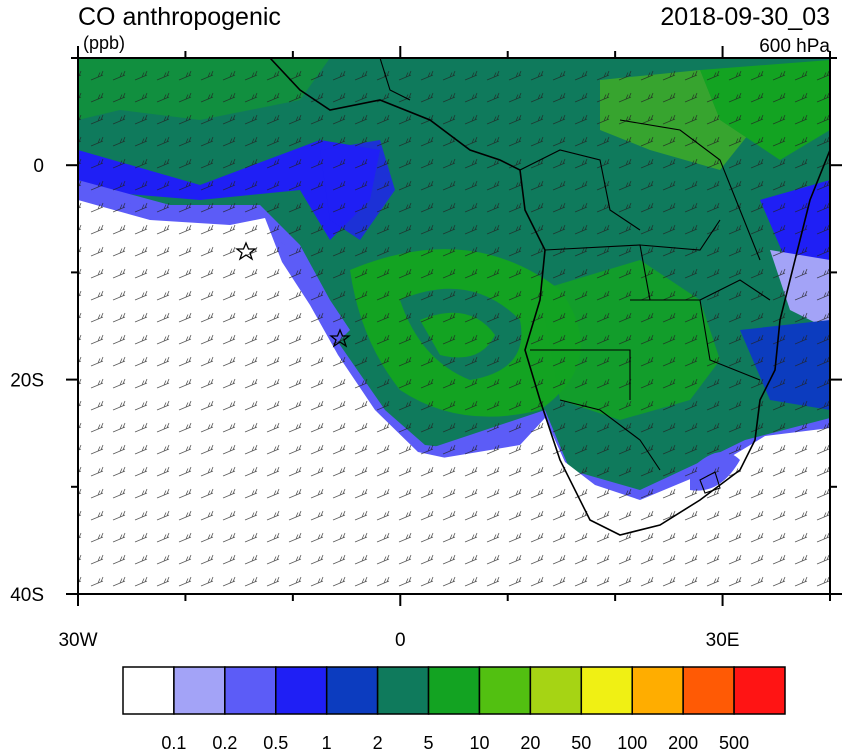  What do you see at coordinates (581, 741) in the screenshot?
I see `colorbar-label: 50` at bounding box center [581, 741].